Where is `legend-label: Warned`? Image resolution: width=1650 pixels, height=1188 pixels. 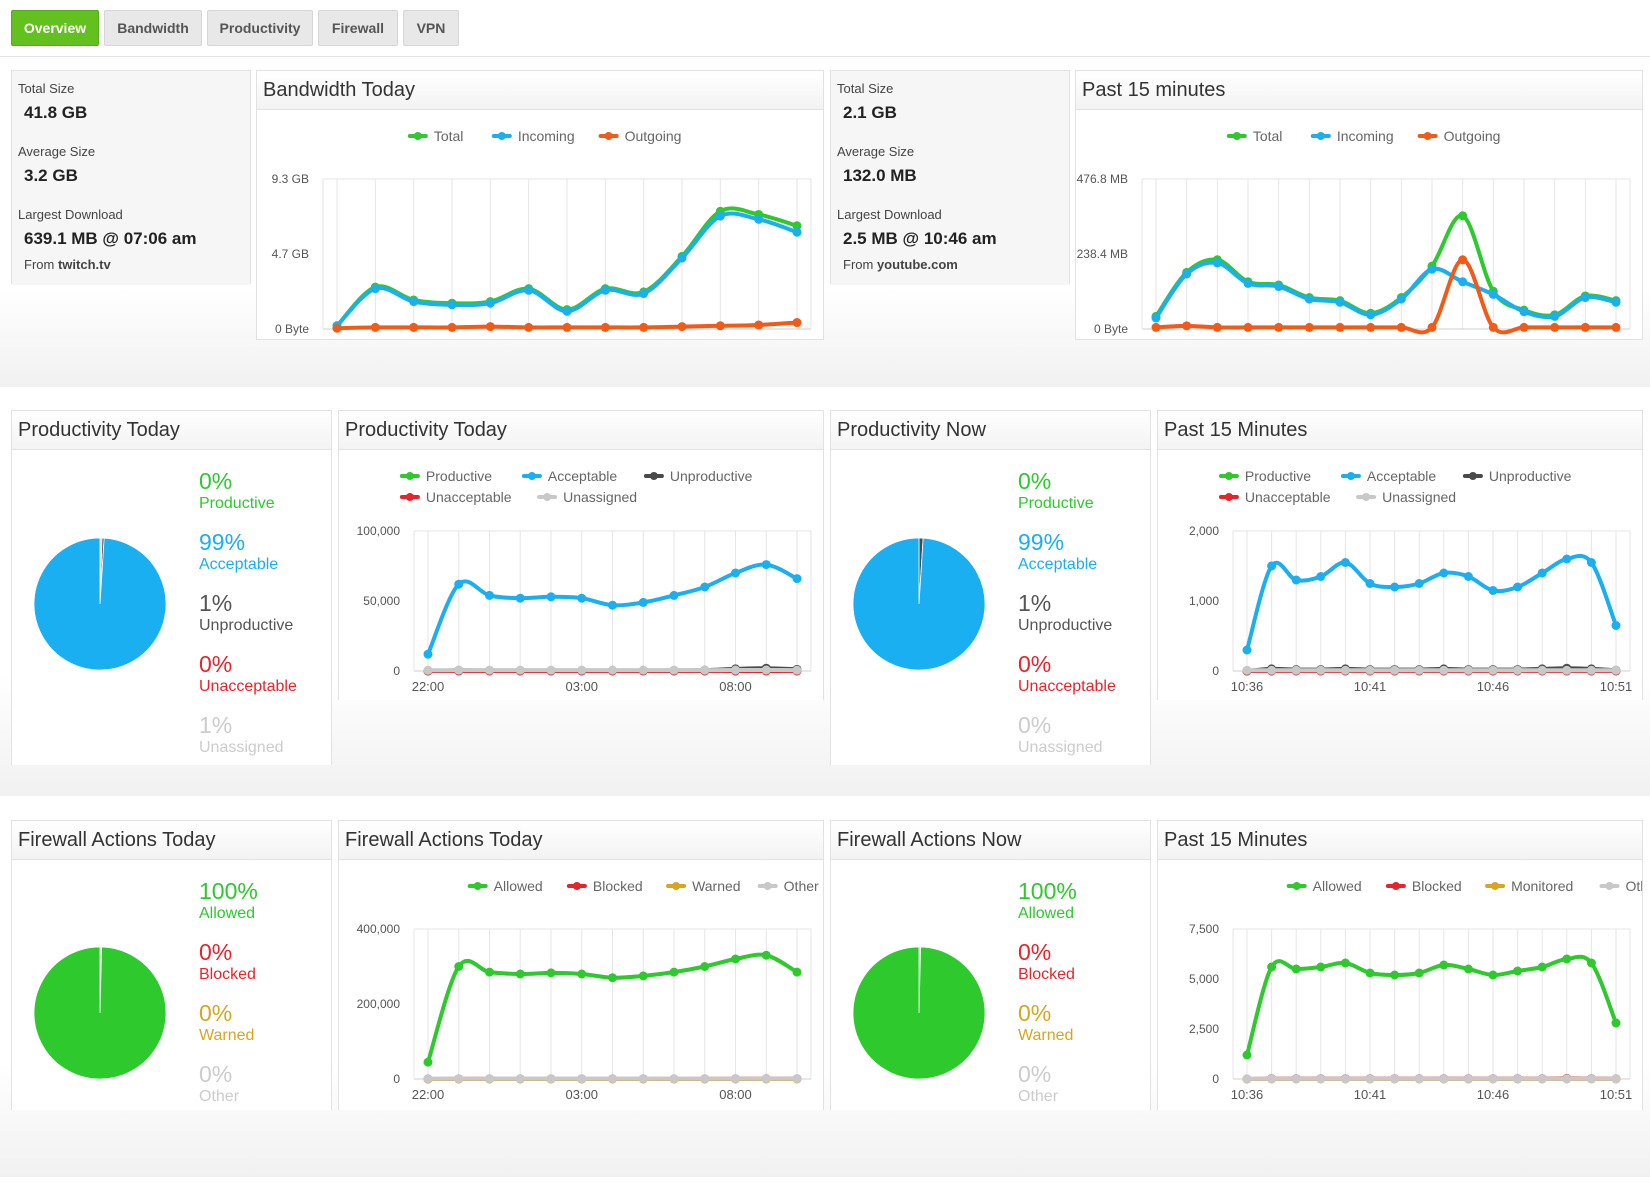 legend-label: Warned is located at coordinates (716, 886).